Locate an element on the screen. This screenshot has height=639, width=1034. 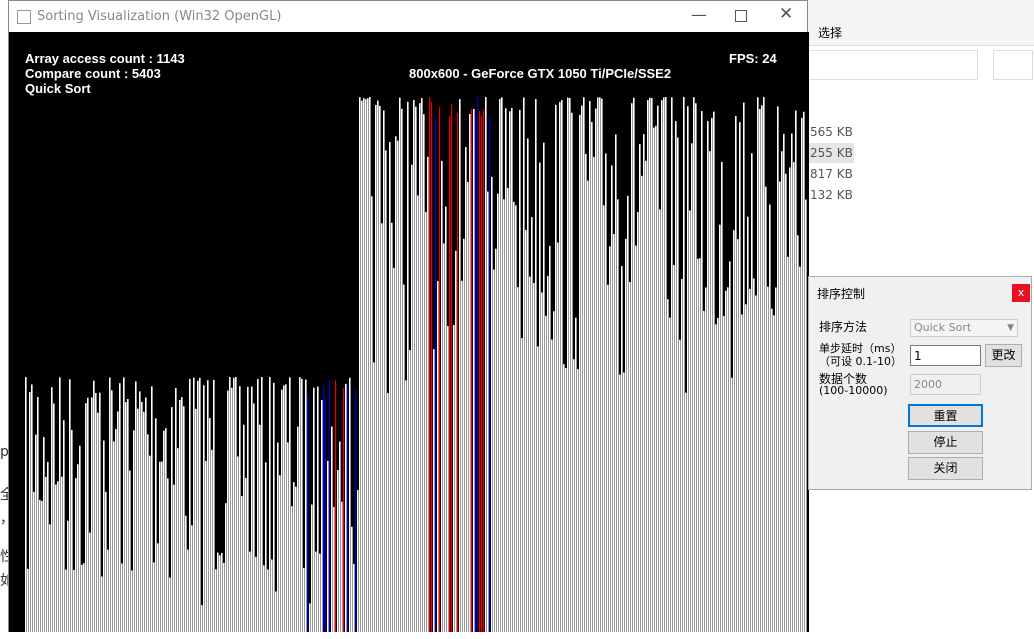
file-size: 565 KB is located at coordinates (831, 132).